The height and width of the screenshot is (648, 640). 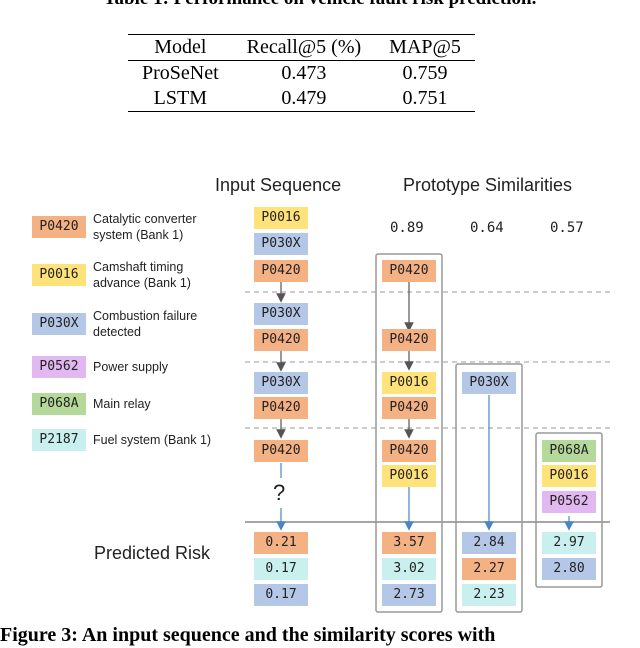 What do you see at coordinates (59, 275) in the screenshot?
I see `legend-chip-p0016: P0016` at bounding box center [59, 275].